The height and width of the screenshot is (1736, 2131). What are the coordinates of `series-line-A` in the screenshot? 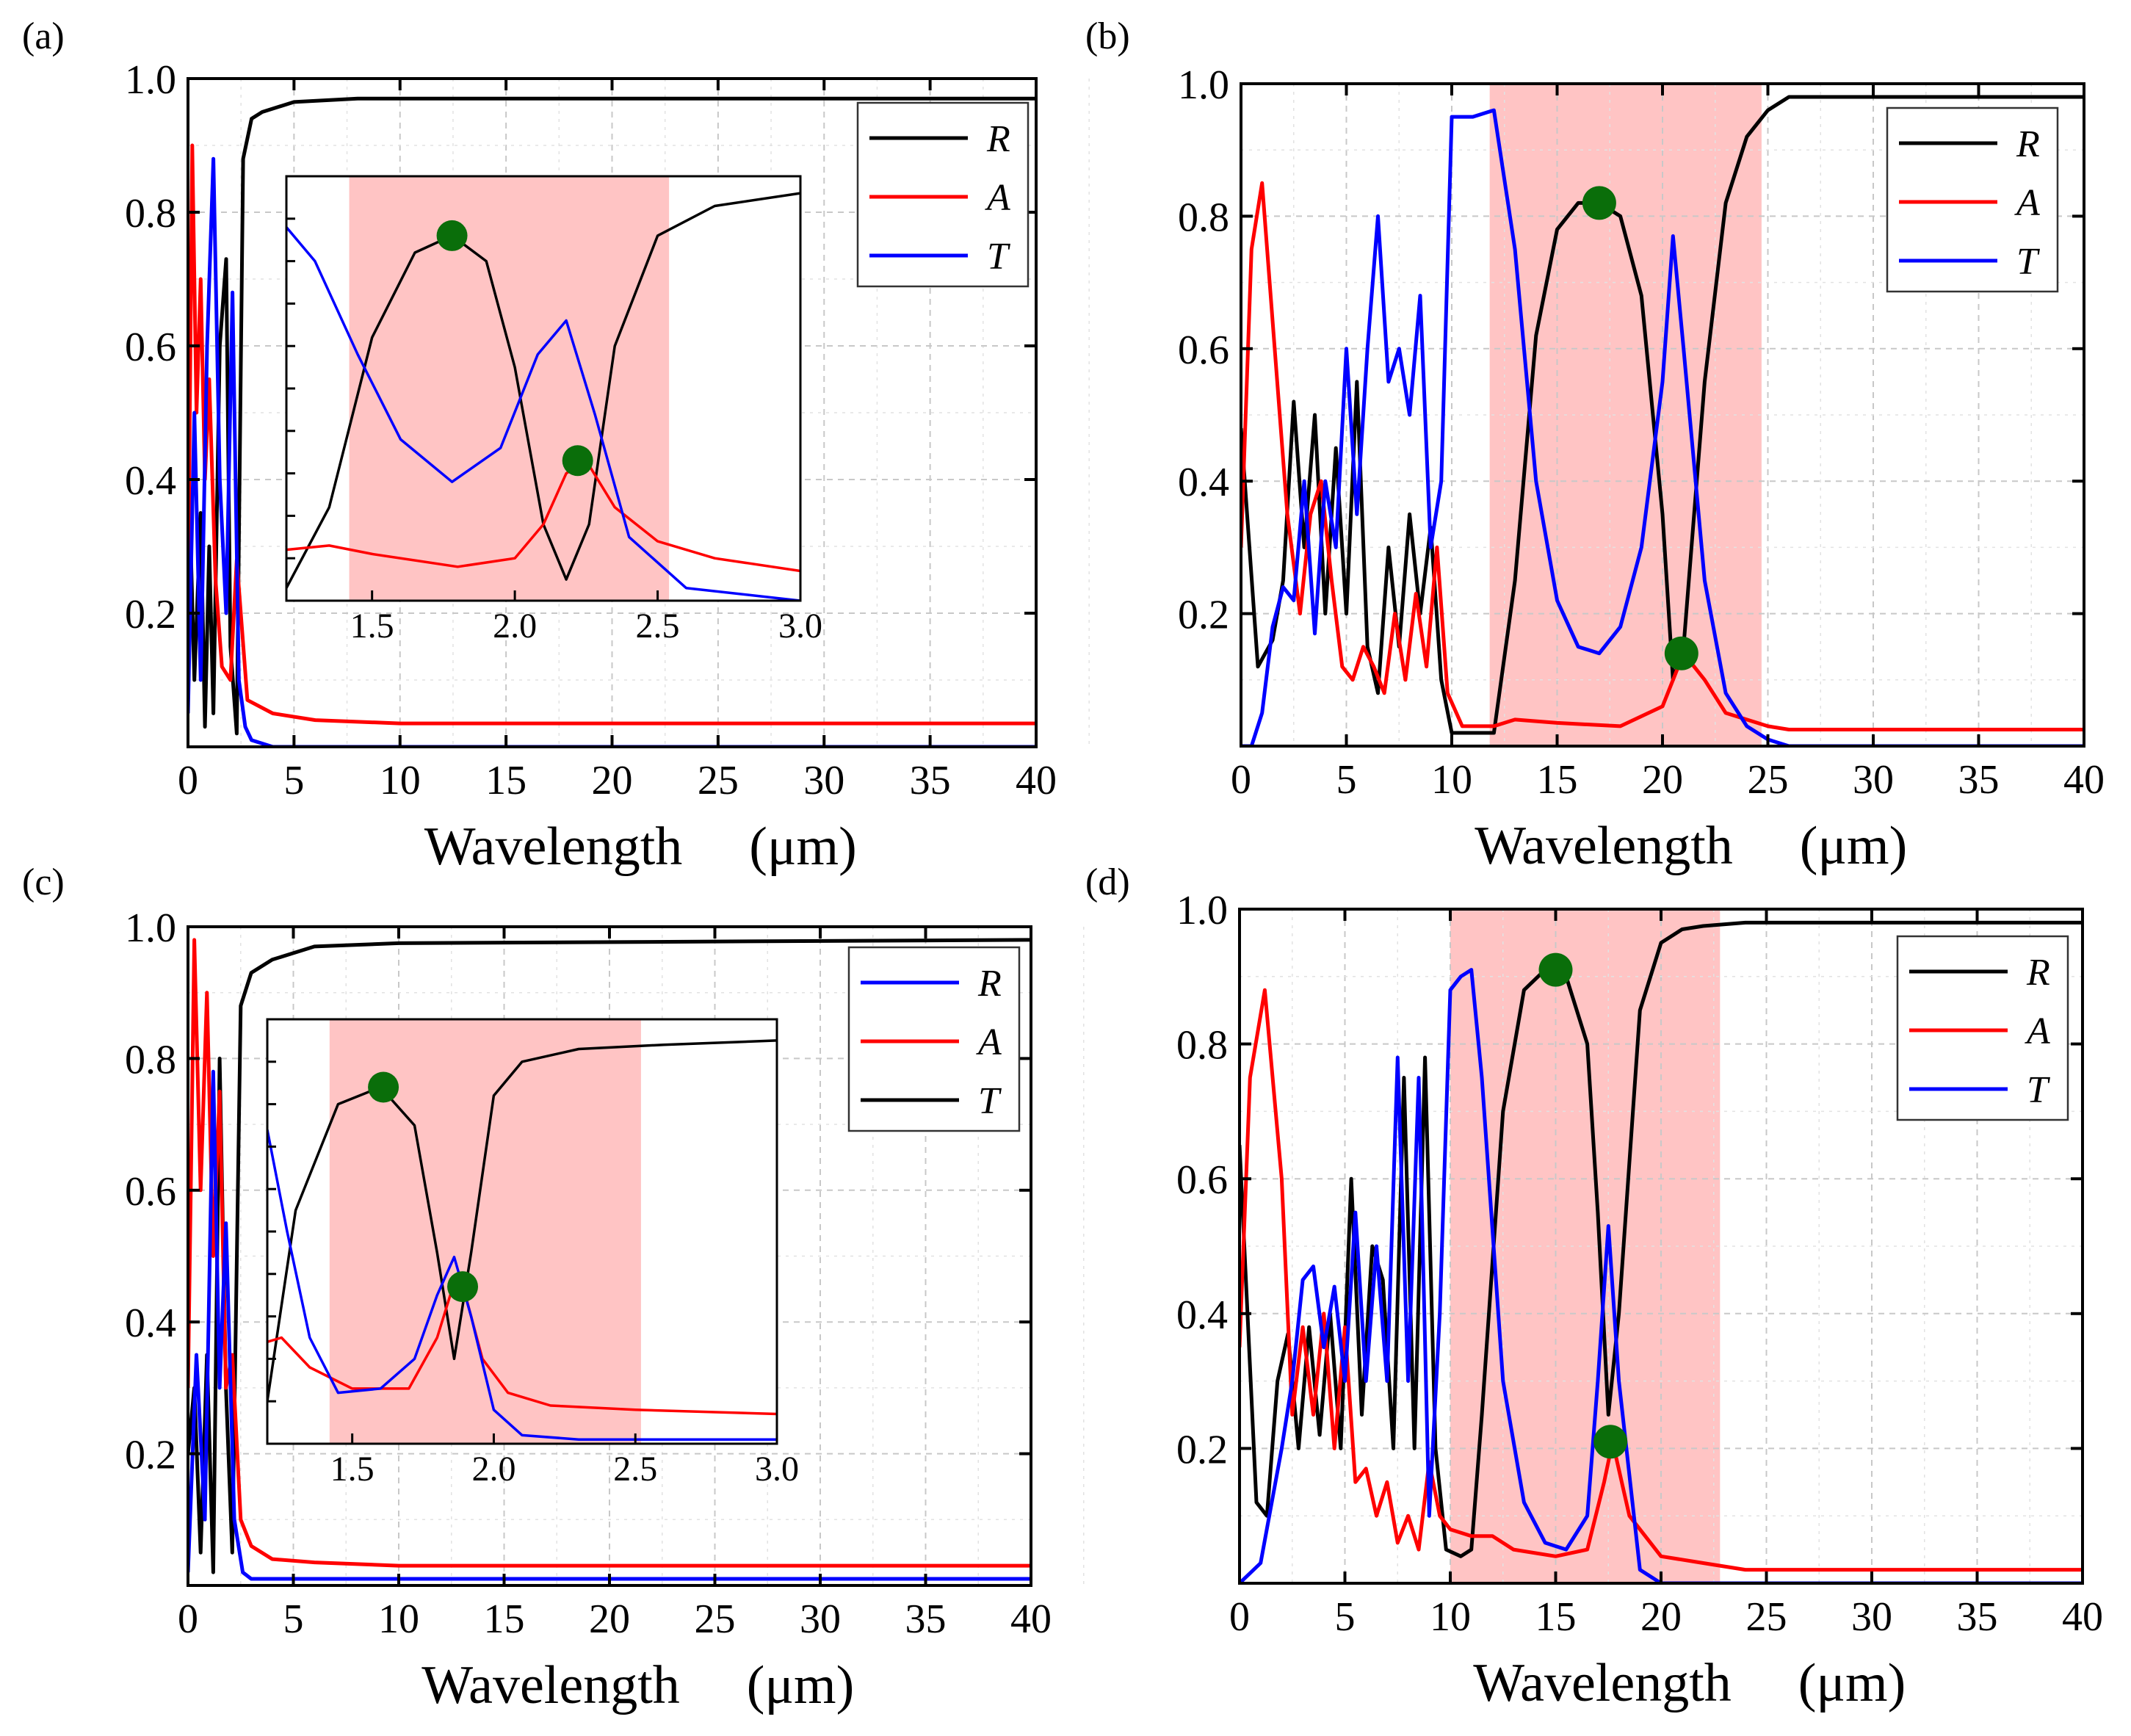 It's located at (612, 434).